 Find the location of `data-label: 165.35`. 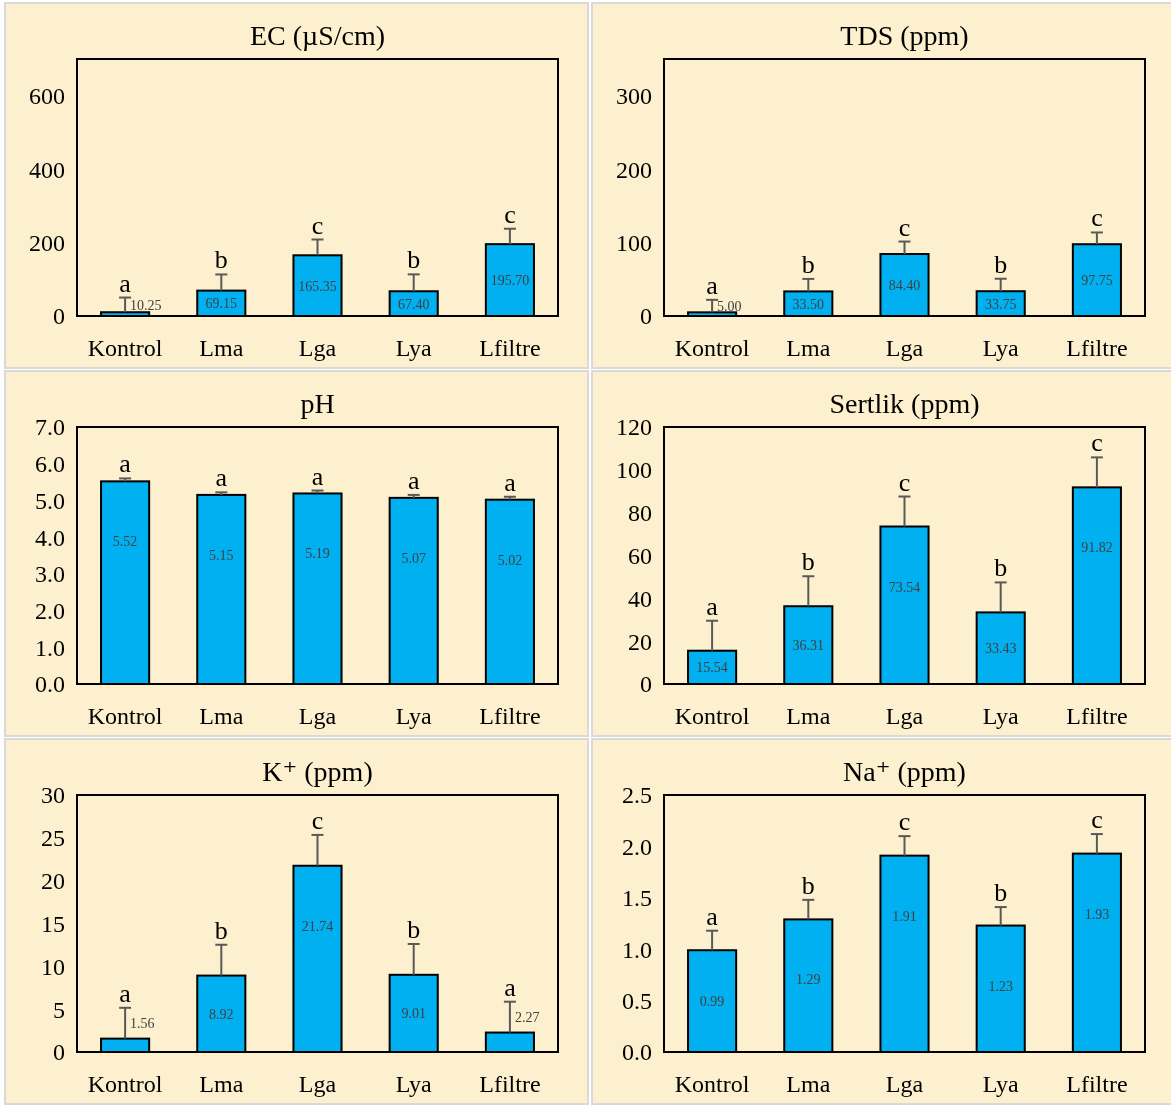

data-label: 165.35 is located at coordinates (317, 286).